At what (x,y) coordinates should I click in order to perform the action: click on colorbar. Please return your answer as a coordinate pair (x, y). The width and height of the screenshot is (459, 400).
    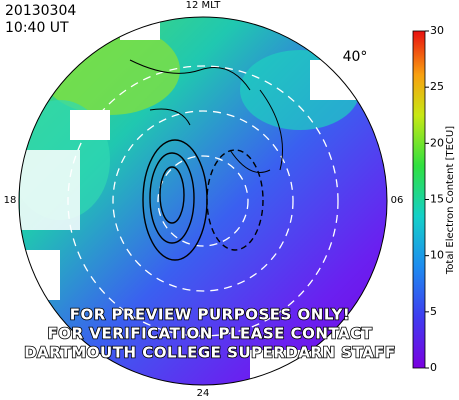
    Looking at the image, I should click on (419, 199).